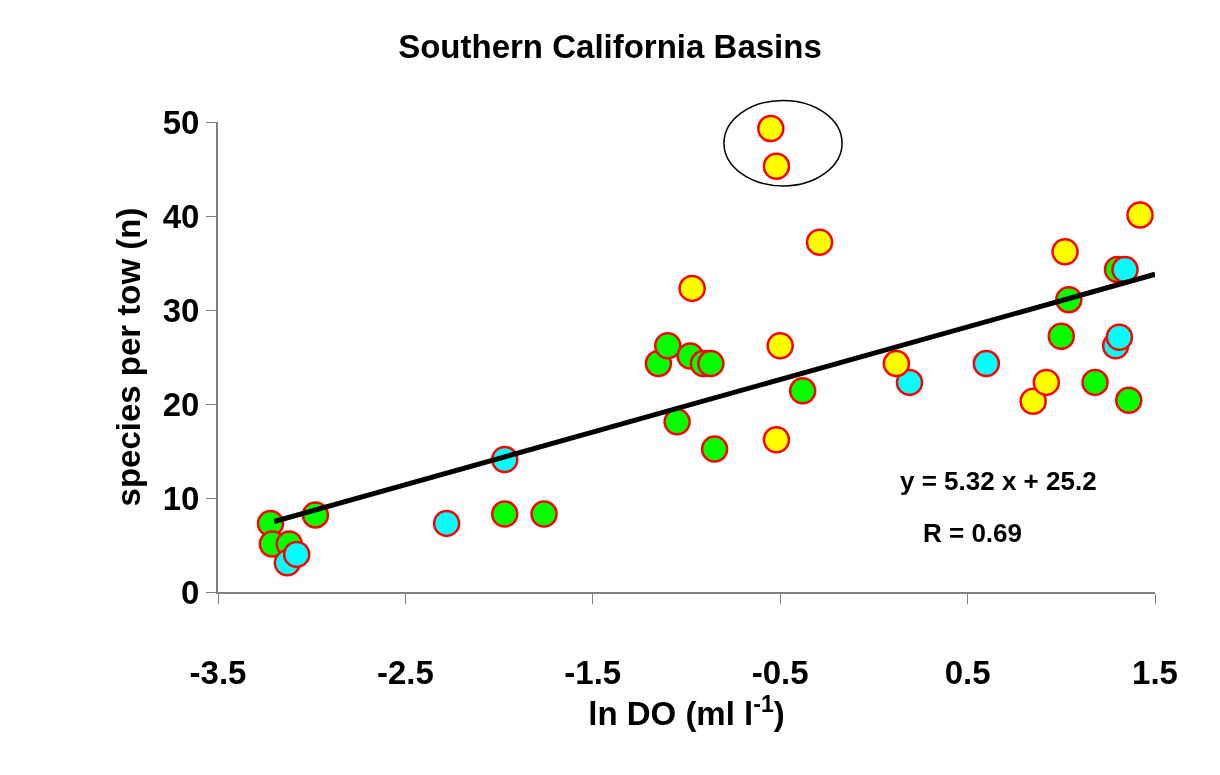  I want to click on y-axis-title: species per tow (n), so click(129, 357).